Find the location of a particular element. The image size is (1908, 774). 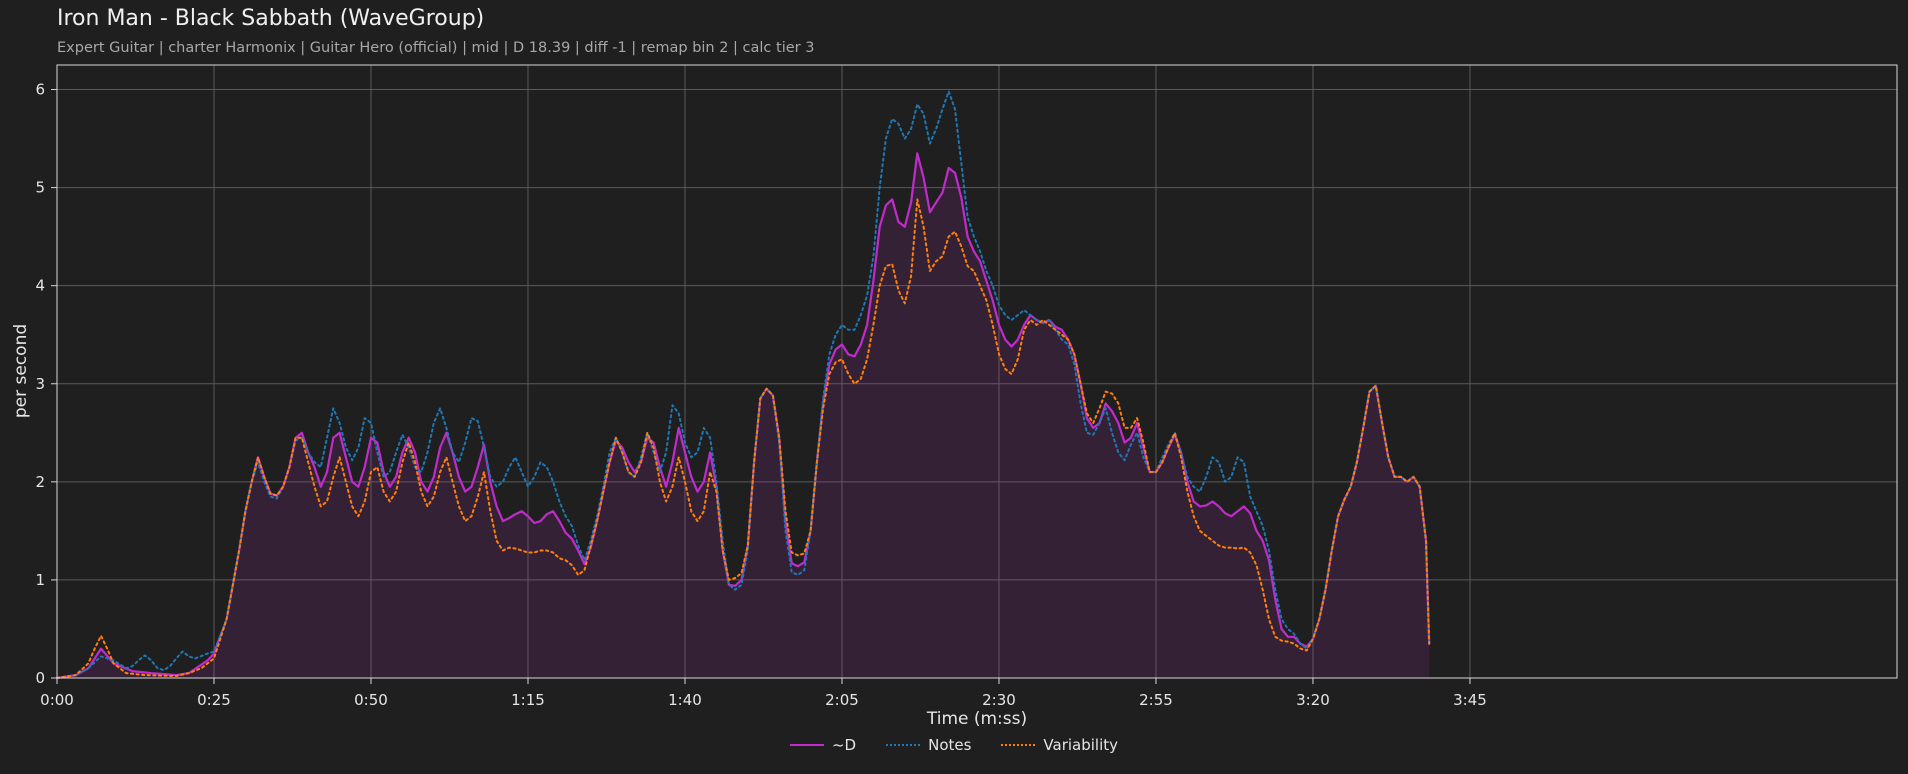

x-axis-label: Time (m:ss) is located at coordinates (976, 719).